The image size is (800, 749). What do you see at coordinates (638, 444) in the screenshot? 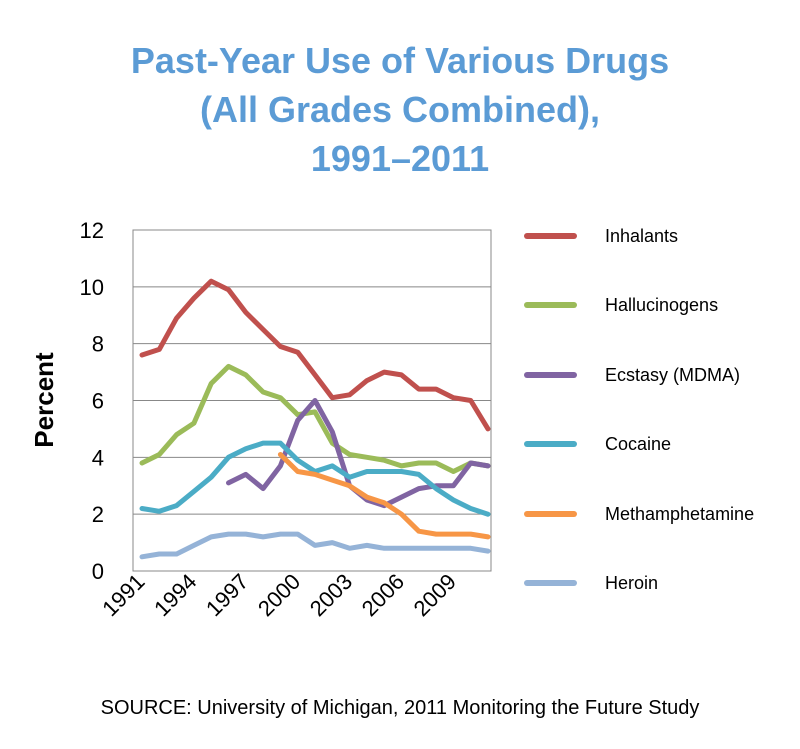
I see `legend-label-cocaine: Cocaine` at bounding box center [638, 444].